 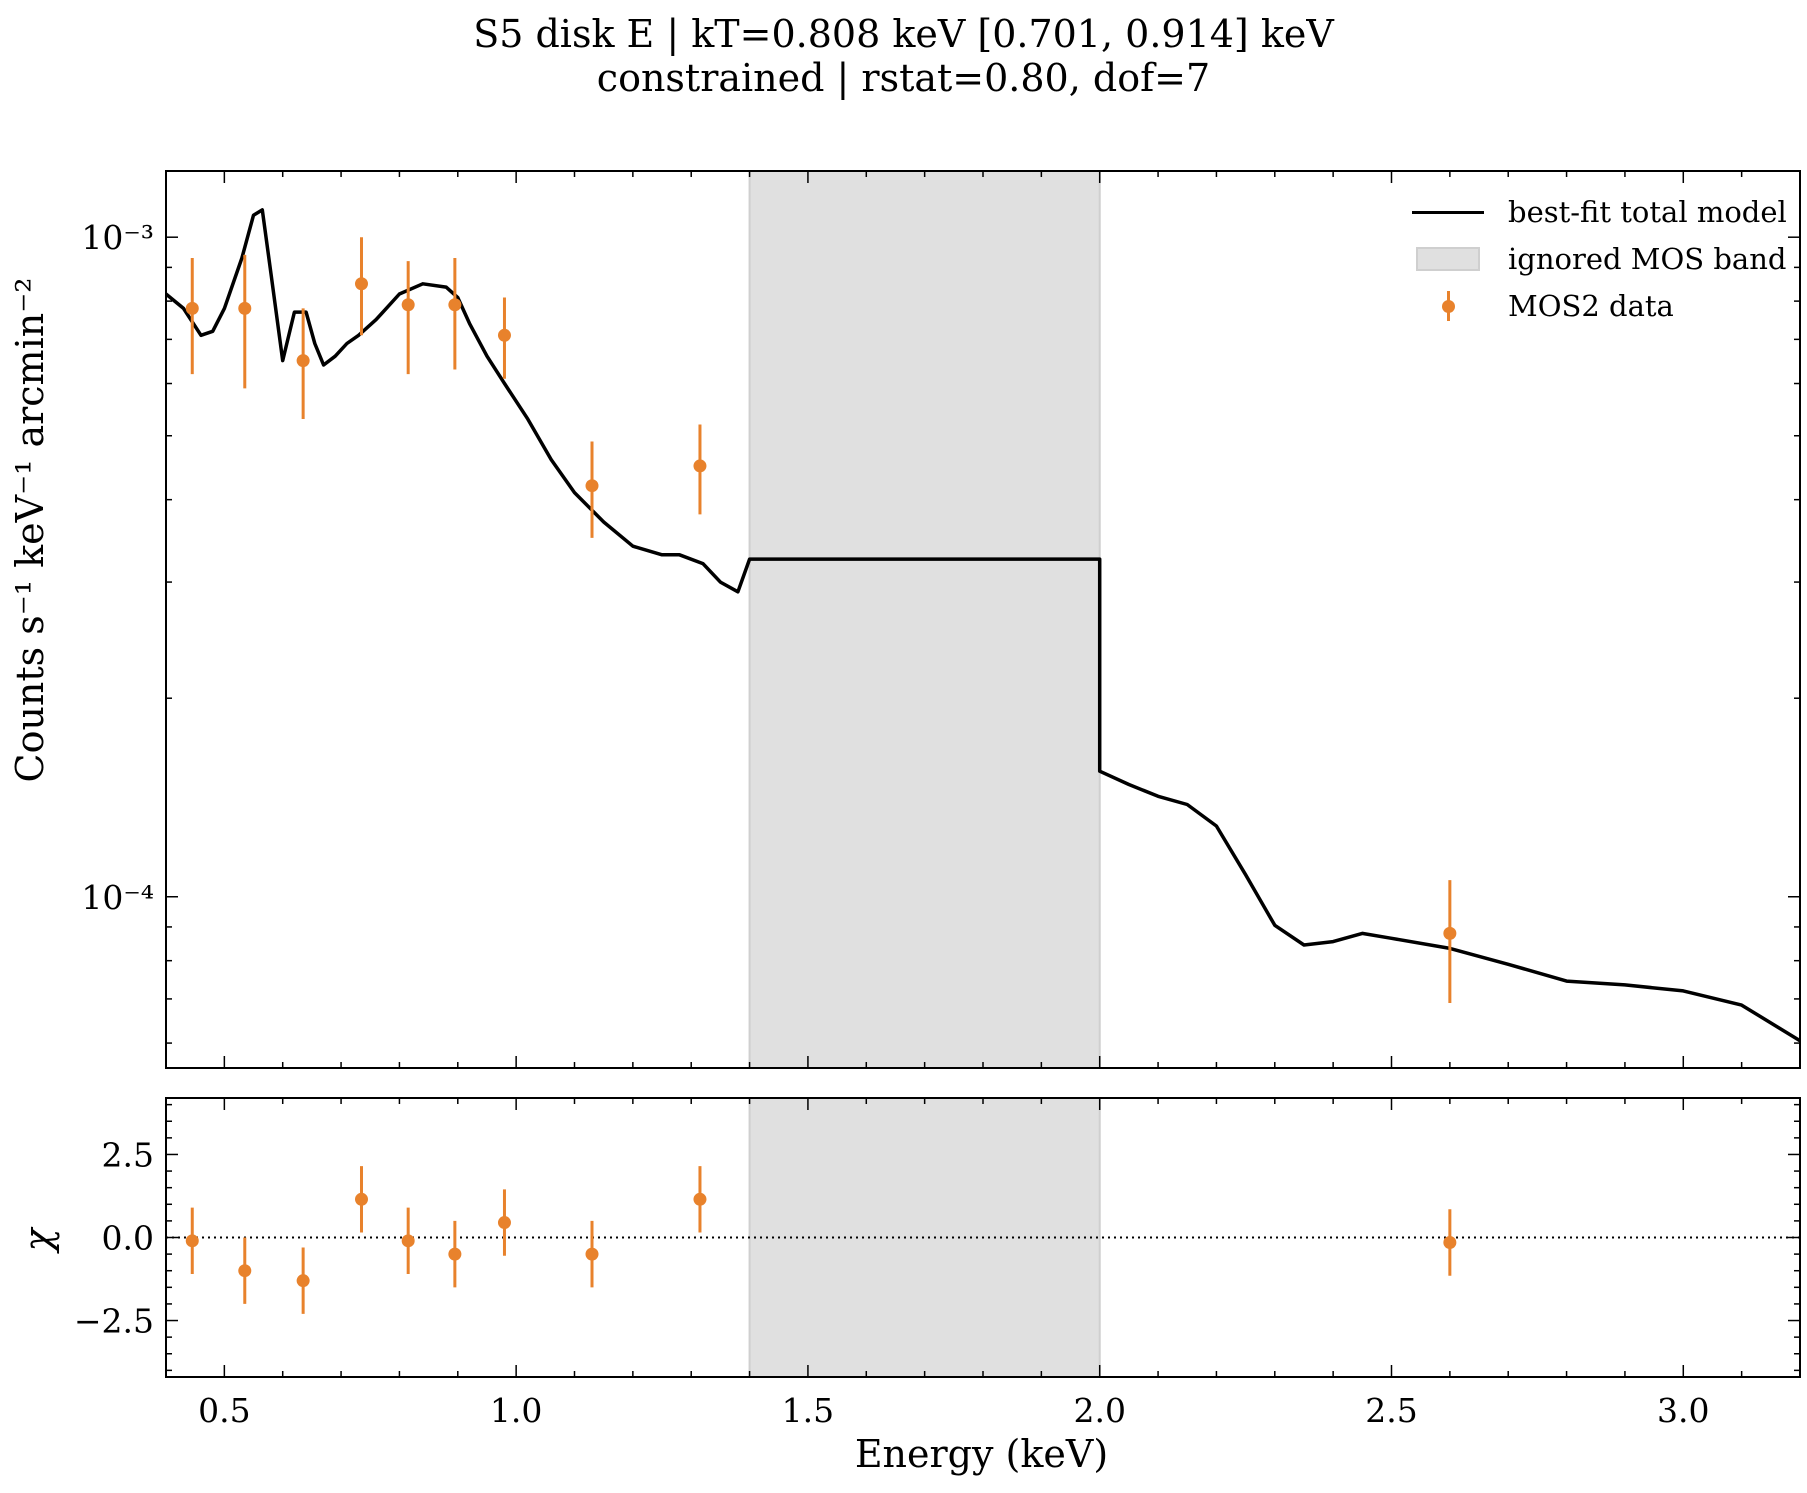 I want to click on y-tick-label-residuals: 2.5, so click(x=128, y=1154).